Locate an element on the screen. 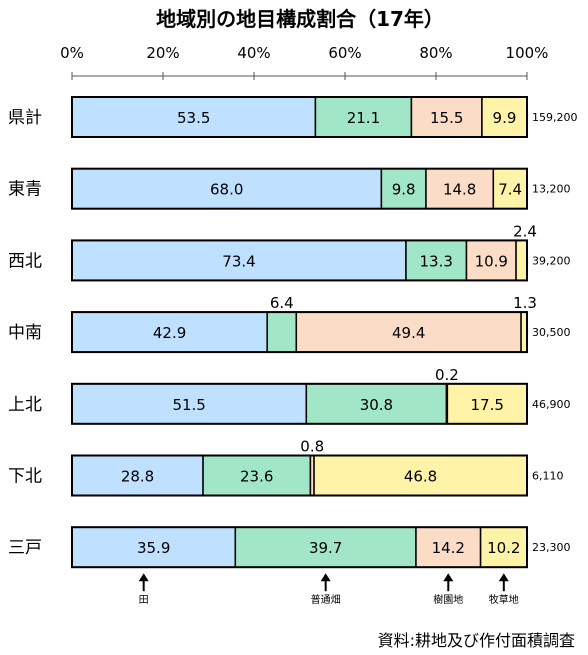 Image resolution: width=588 pixels, height=655 pixels. region-label: 上北 is located at coordinates (25, 405).